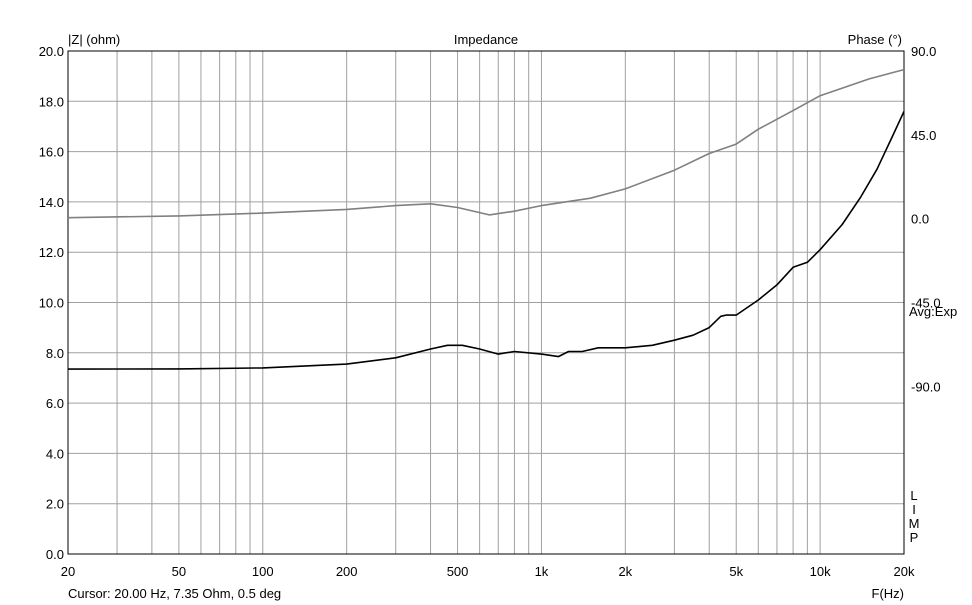 This screenshot has height=605, width=972. What do you see at coordinates (68, 571) in the screenshot?
I see `x-tick-label: 20` at bounding box center [68, 571].